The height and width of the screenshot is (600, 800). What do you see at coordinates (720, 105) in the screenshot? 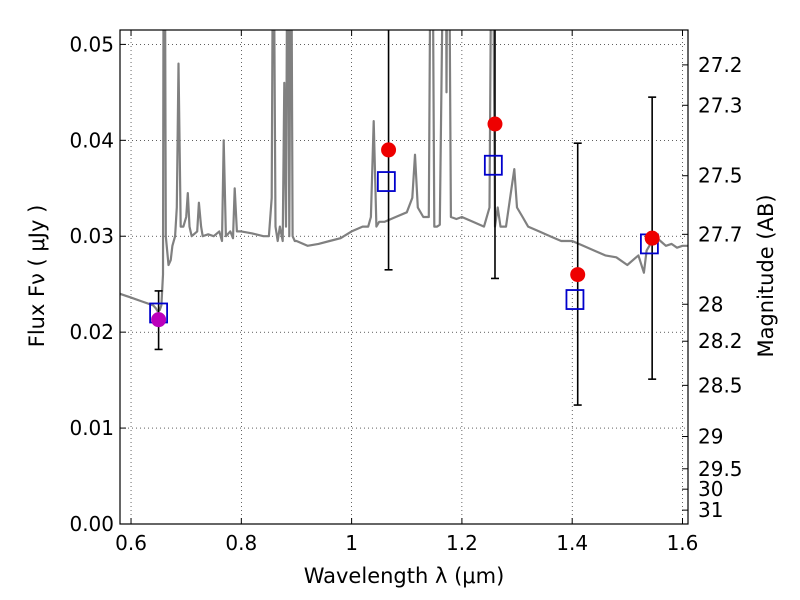
I see `right-tick-label: 27.3` at bounding box center [720, 105].